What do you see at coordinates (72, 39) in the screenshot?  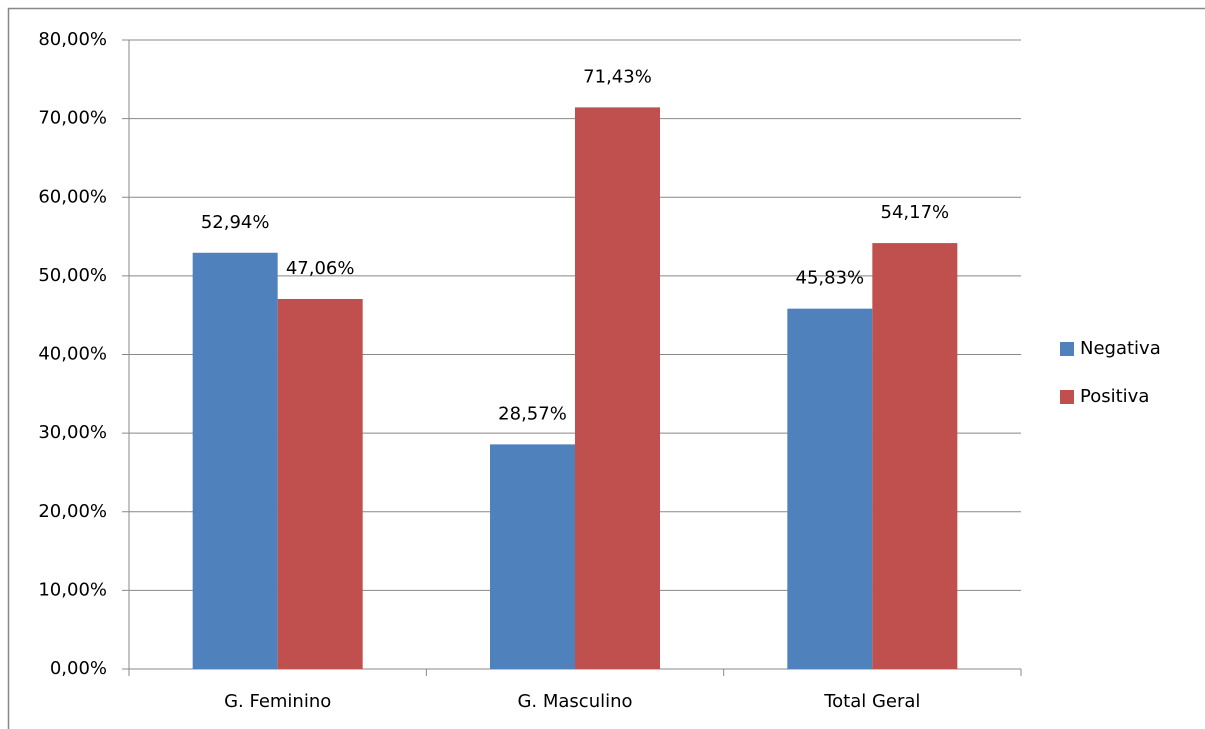 I see `y-tick-label: 80,00%` at bounding box center [72, 39].